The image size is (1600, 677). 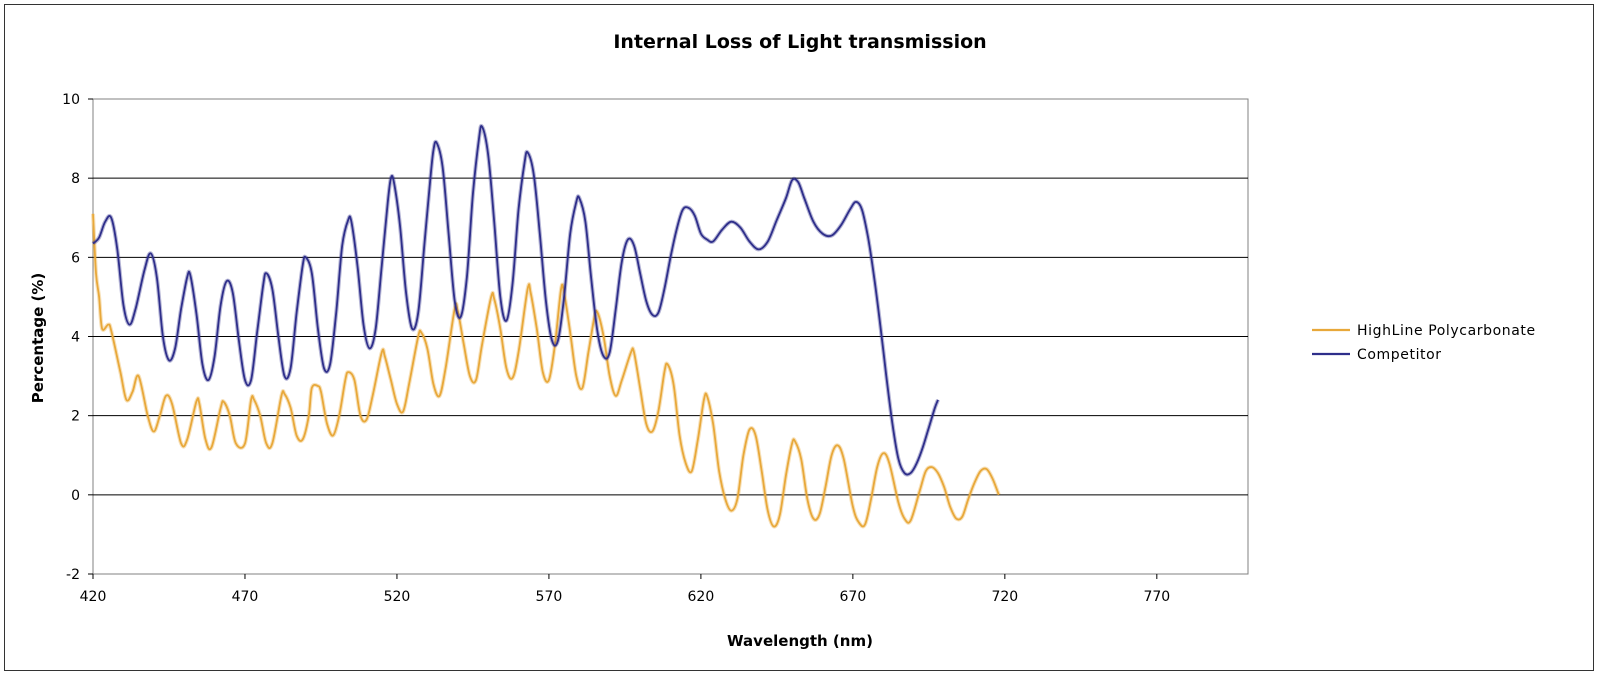 I want to click on chart-title: Internal Loss of Light transmission, so click(x=799, y=42).